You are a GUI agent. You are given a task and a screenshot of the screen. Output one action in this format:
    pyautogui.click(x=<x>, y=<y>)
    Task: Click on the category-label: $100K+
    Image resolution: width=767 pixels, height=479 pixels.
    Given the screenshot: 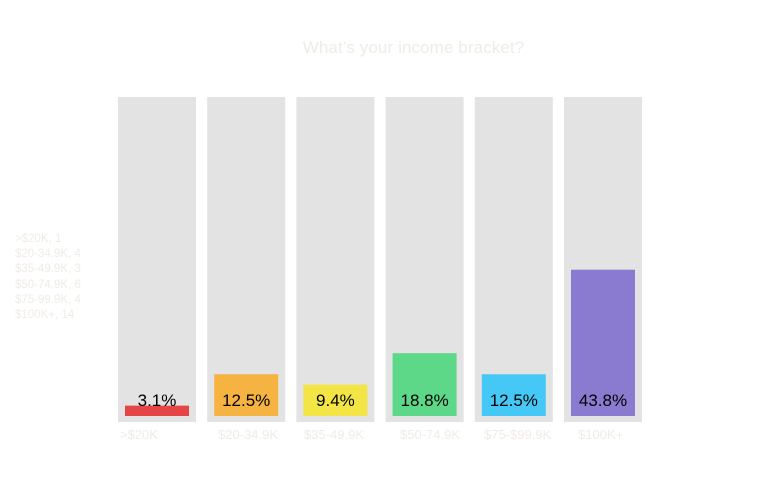 What is the action you would take?
    pyautogui.click(x=600, y=434)
    